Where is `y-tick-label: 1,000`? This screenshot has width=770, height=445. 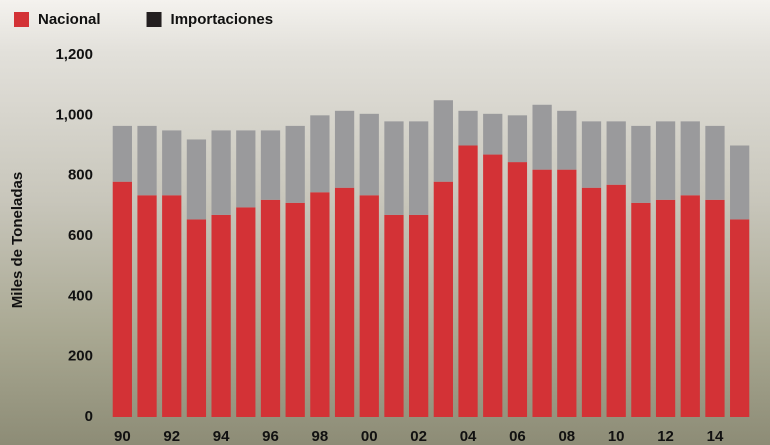
y-tick-label: 1,000 is located at coordinates (74, 114).